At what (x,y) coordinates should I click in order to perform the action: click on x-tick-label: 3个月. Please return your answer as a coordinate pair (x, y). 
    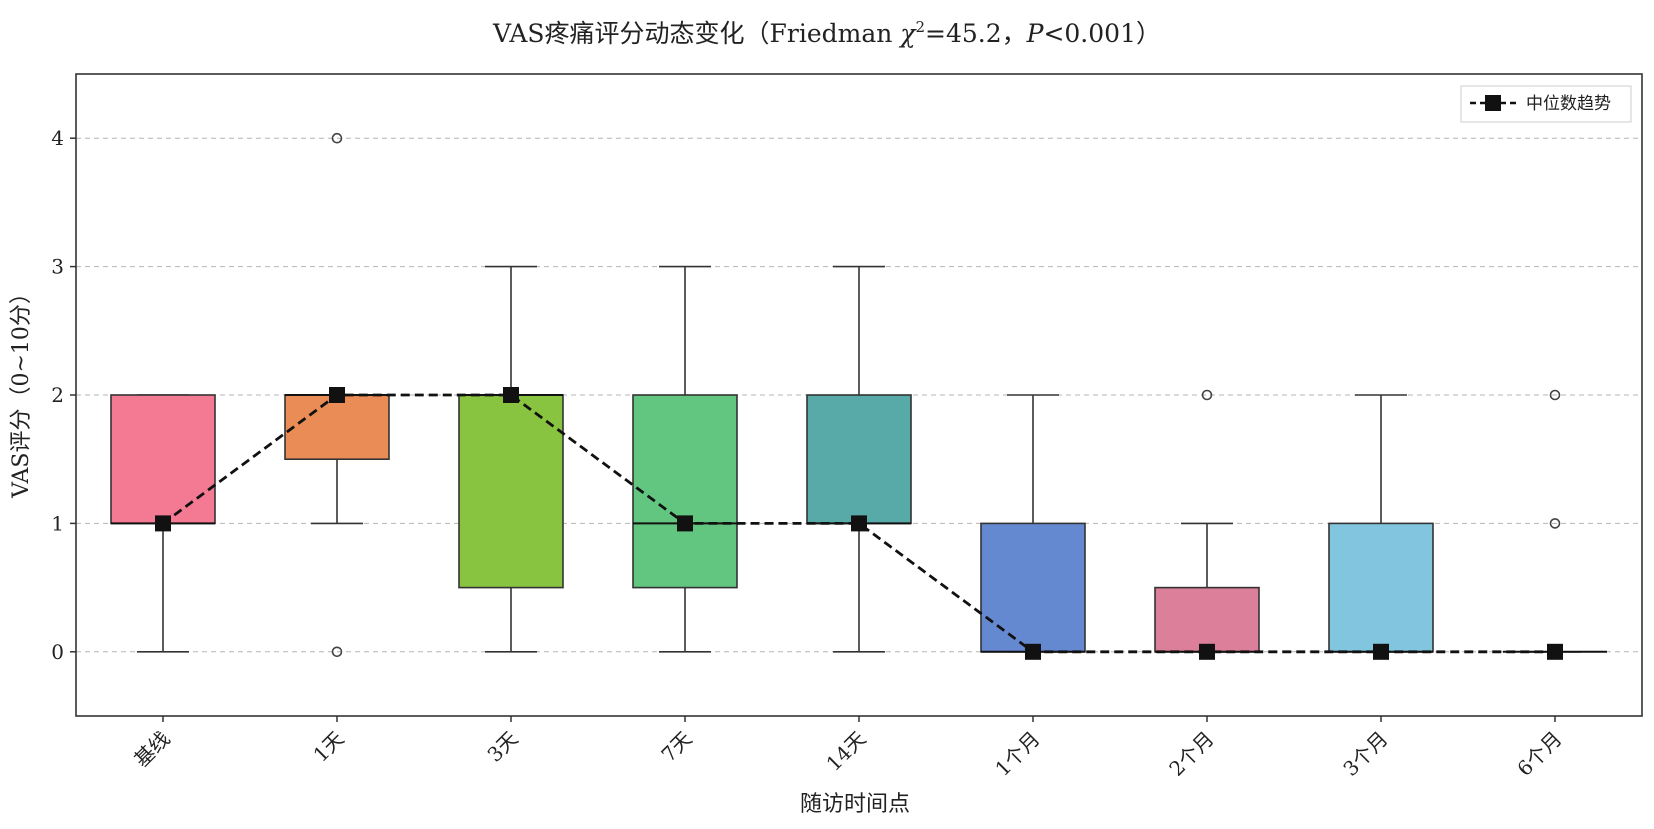
    Looking at the image, I should click on (1365, 754).